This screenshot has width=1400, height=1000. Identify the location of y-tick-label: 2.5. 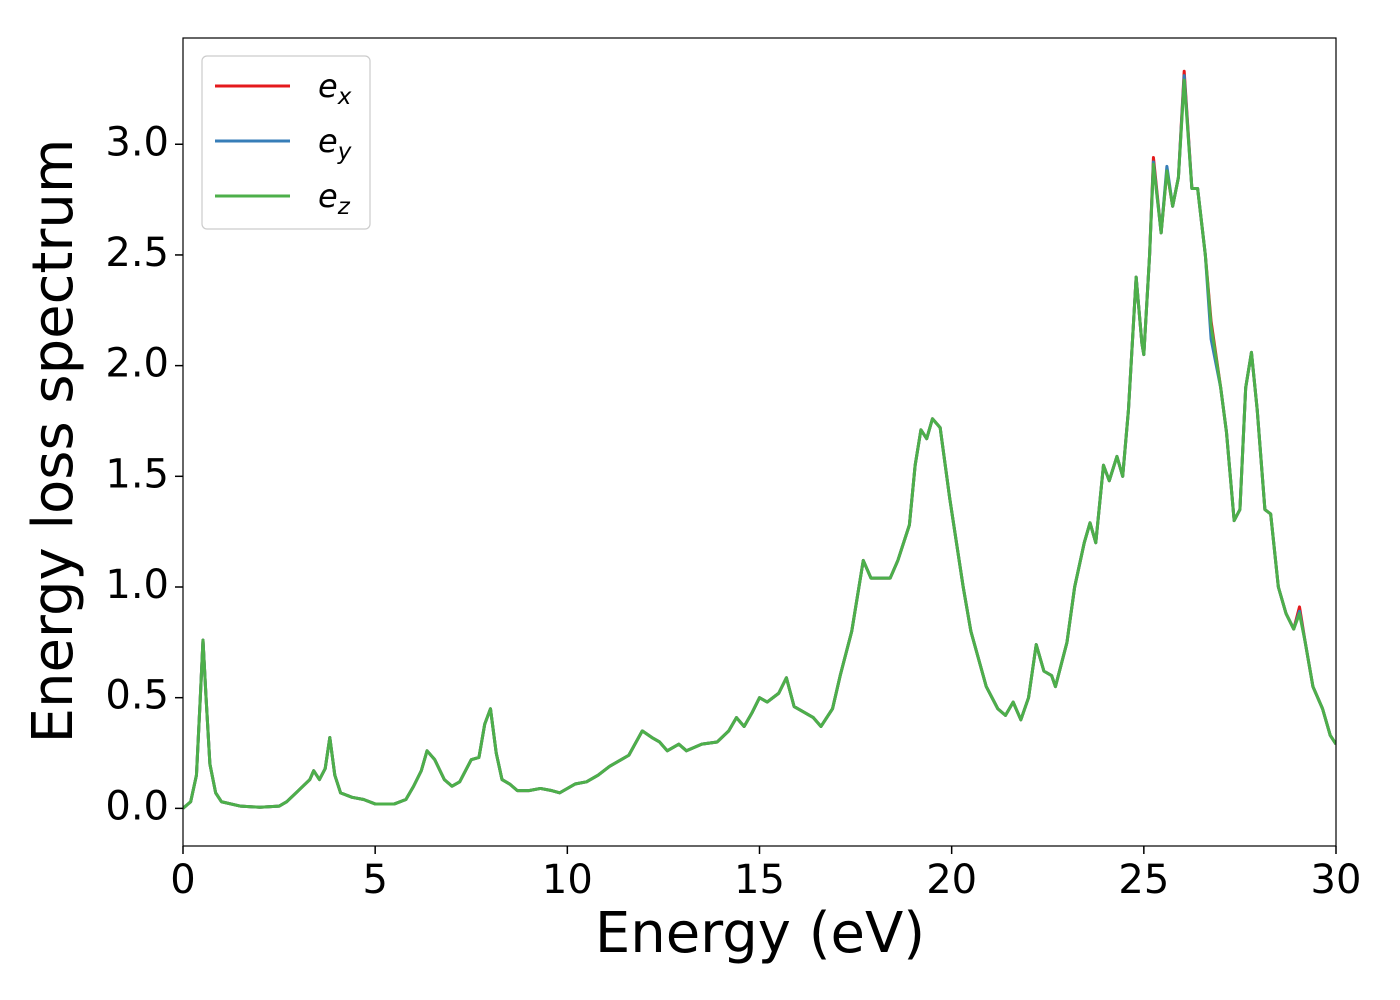
(137, 253).